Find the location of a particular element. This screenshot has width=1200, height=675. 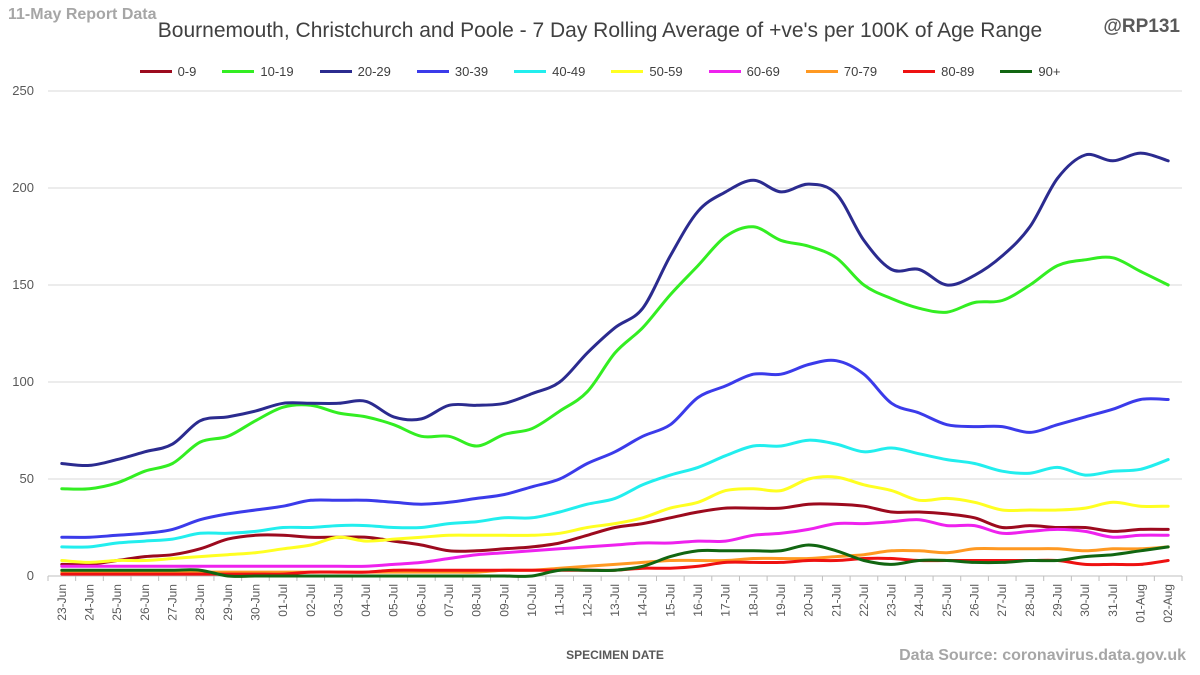

x-tick-label: 25-Jun is located at coordinates (117, 602).